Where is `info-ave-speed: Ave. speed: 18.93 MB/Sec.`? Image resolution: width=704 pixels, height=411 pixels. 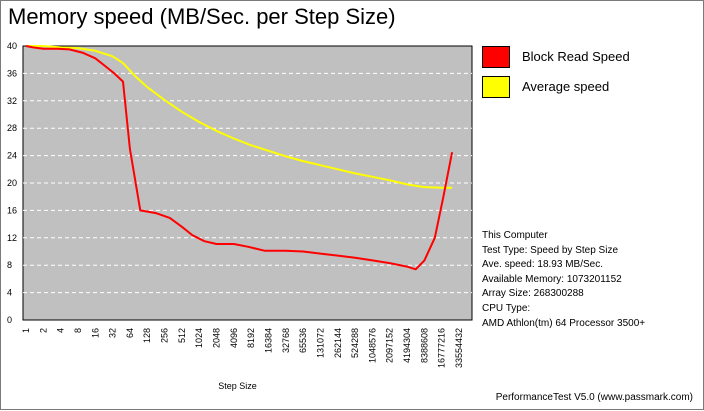
info-ave-speed: Ave. speed: 18.93 MB/Sec. is located at coordinates (543, 265).